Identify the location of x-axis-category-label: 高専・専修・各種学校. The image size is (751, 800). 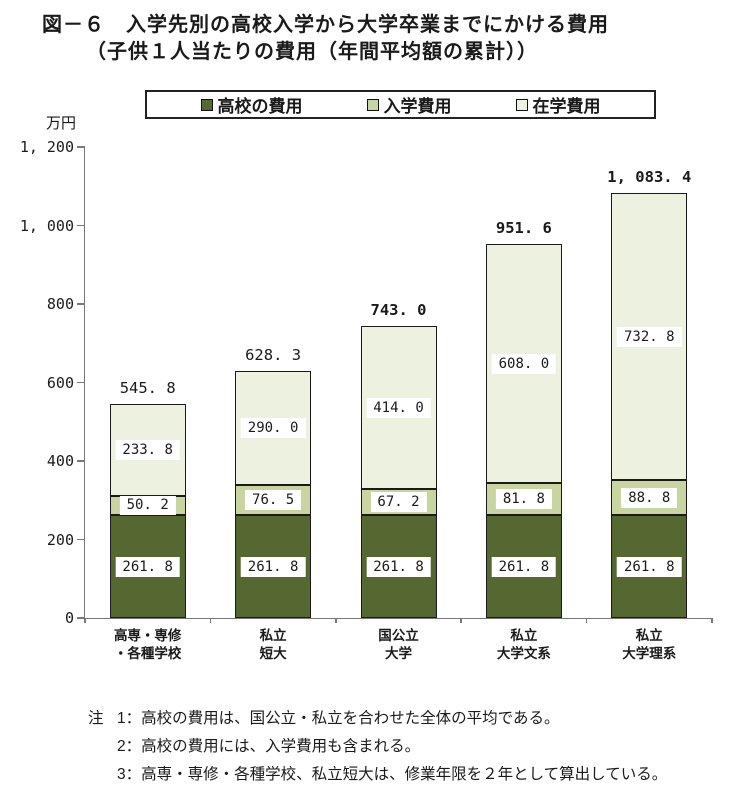
(148, 644).